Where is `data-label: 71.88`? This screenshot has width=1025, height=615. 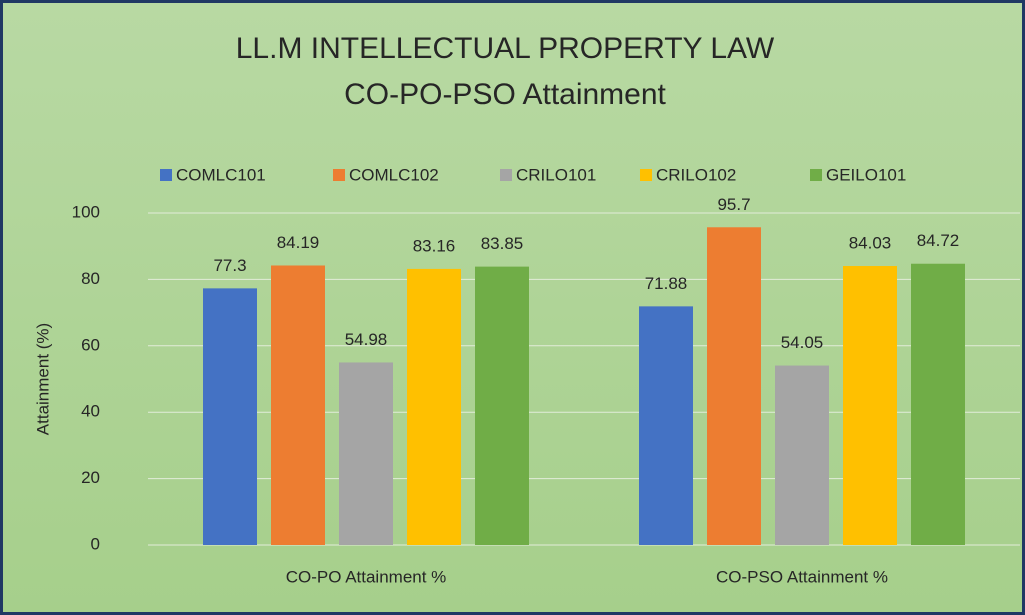 data-label: 71.88 is located at coordinates (666, 283).